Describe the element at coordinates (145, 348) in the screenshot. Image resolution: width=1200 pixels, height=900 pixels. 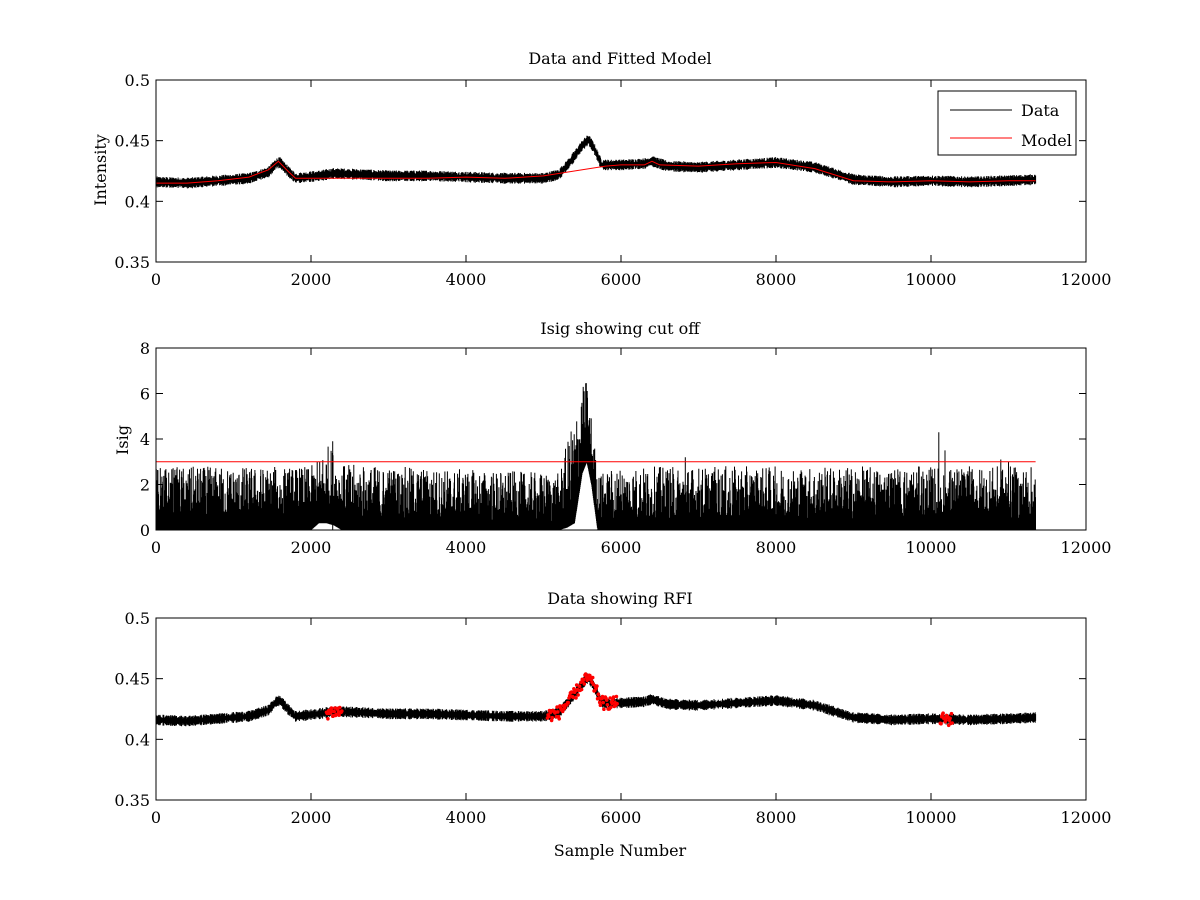
I see `y-tick-label: 8` at that location.